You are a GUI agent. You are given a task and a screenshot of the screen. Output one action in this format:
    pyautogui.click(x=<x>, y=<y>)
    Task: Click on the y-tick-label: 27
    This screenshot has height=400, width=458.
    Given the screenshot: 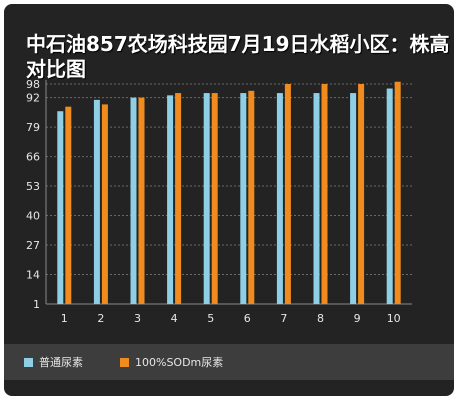 What is the action you would take?
    pyautogui.click(x=33, y=245)
    